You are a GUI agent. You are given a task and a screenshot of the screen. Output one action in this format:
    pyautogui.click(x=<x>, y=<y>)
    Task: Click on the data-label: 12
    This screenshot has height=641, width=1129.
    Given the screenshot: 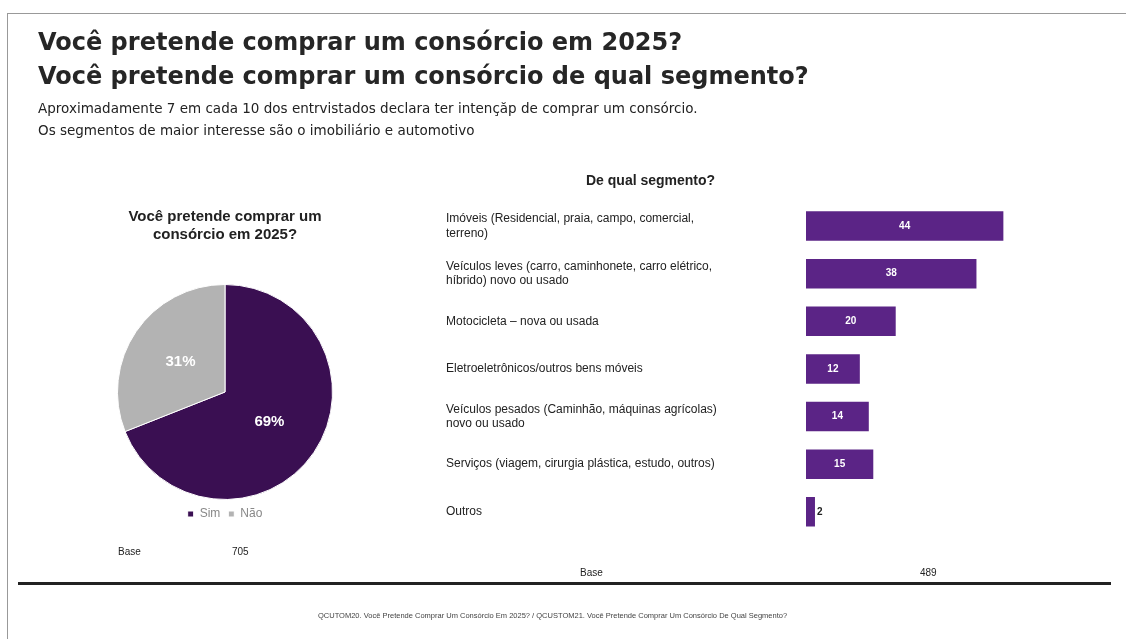 What is the action you would take?
    pyautogui.click(x=833, y=368)
    